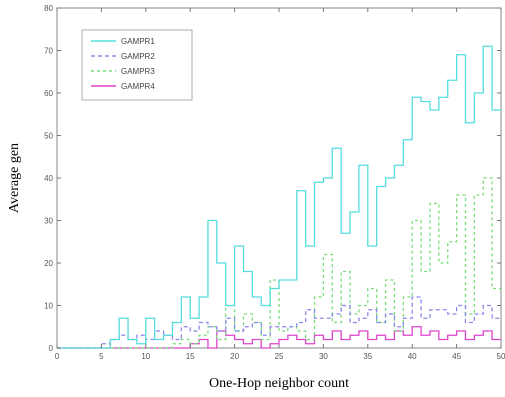 The image size is (505, 397). Describe the element at coordinates (190, 356) in the screenshot. I see `x-tick-label: 15` at that location.